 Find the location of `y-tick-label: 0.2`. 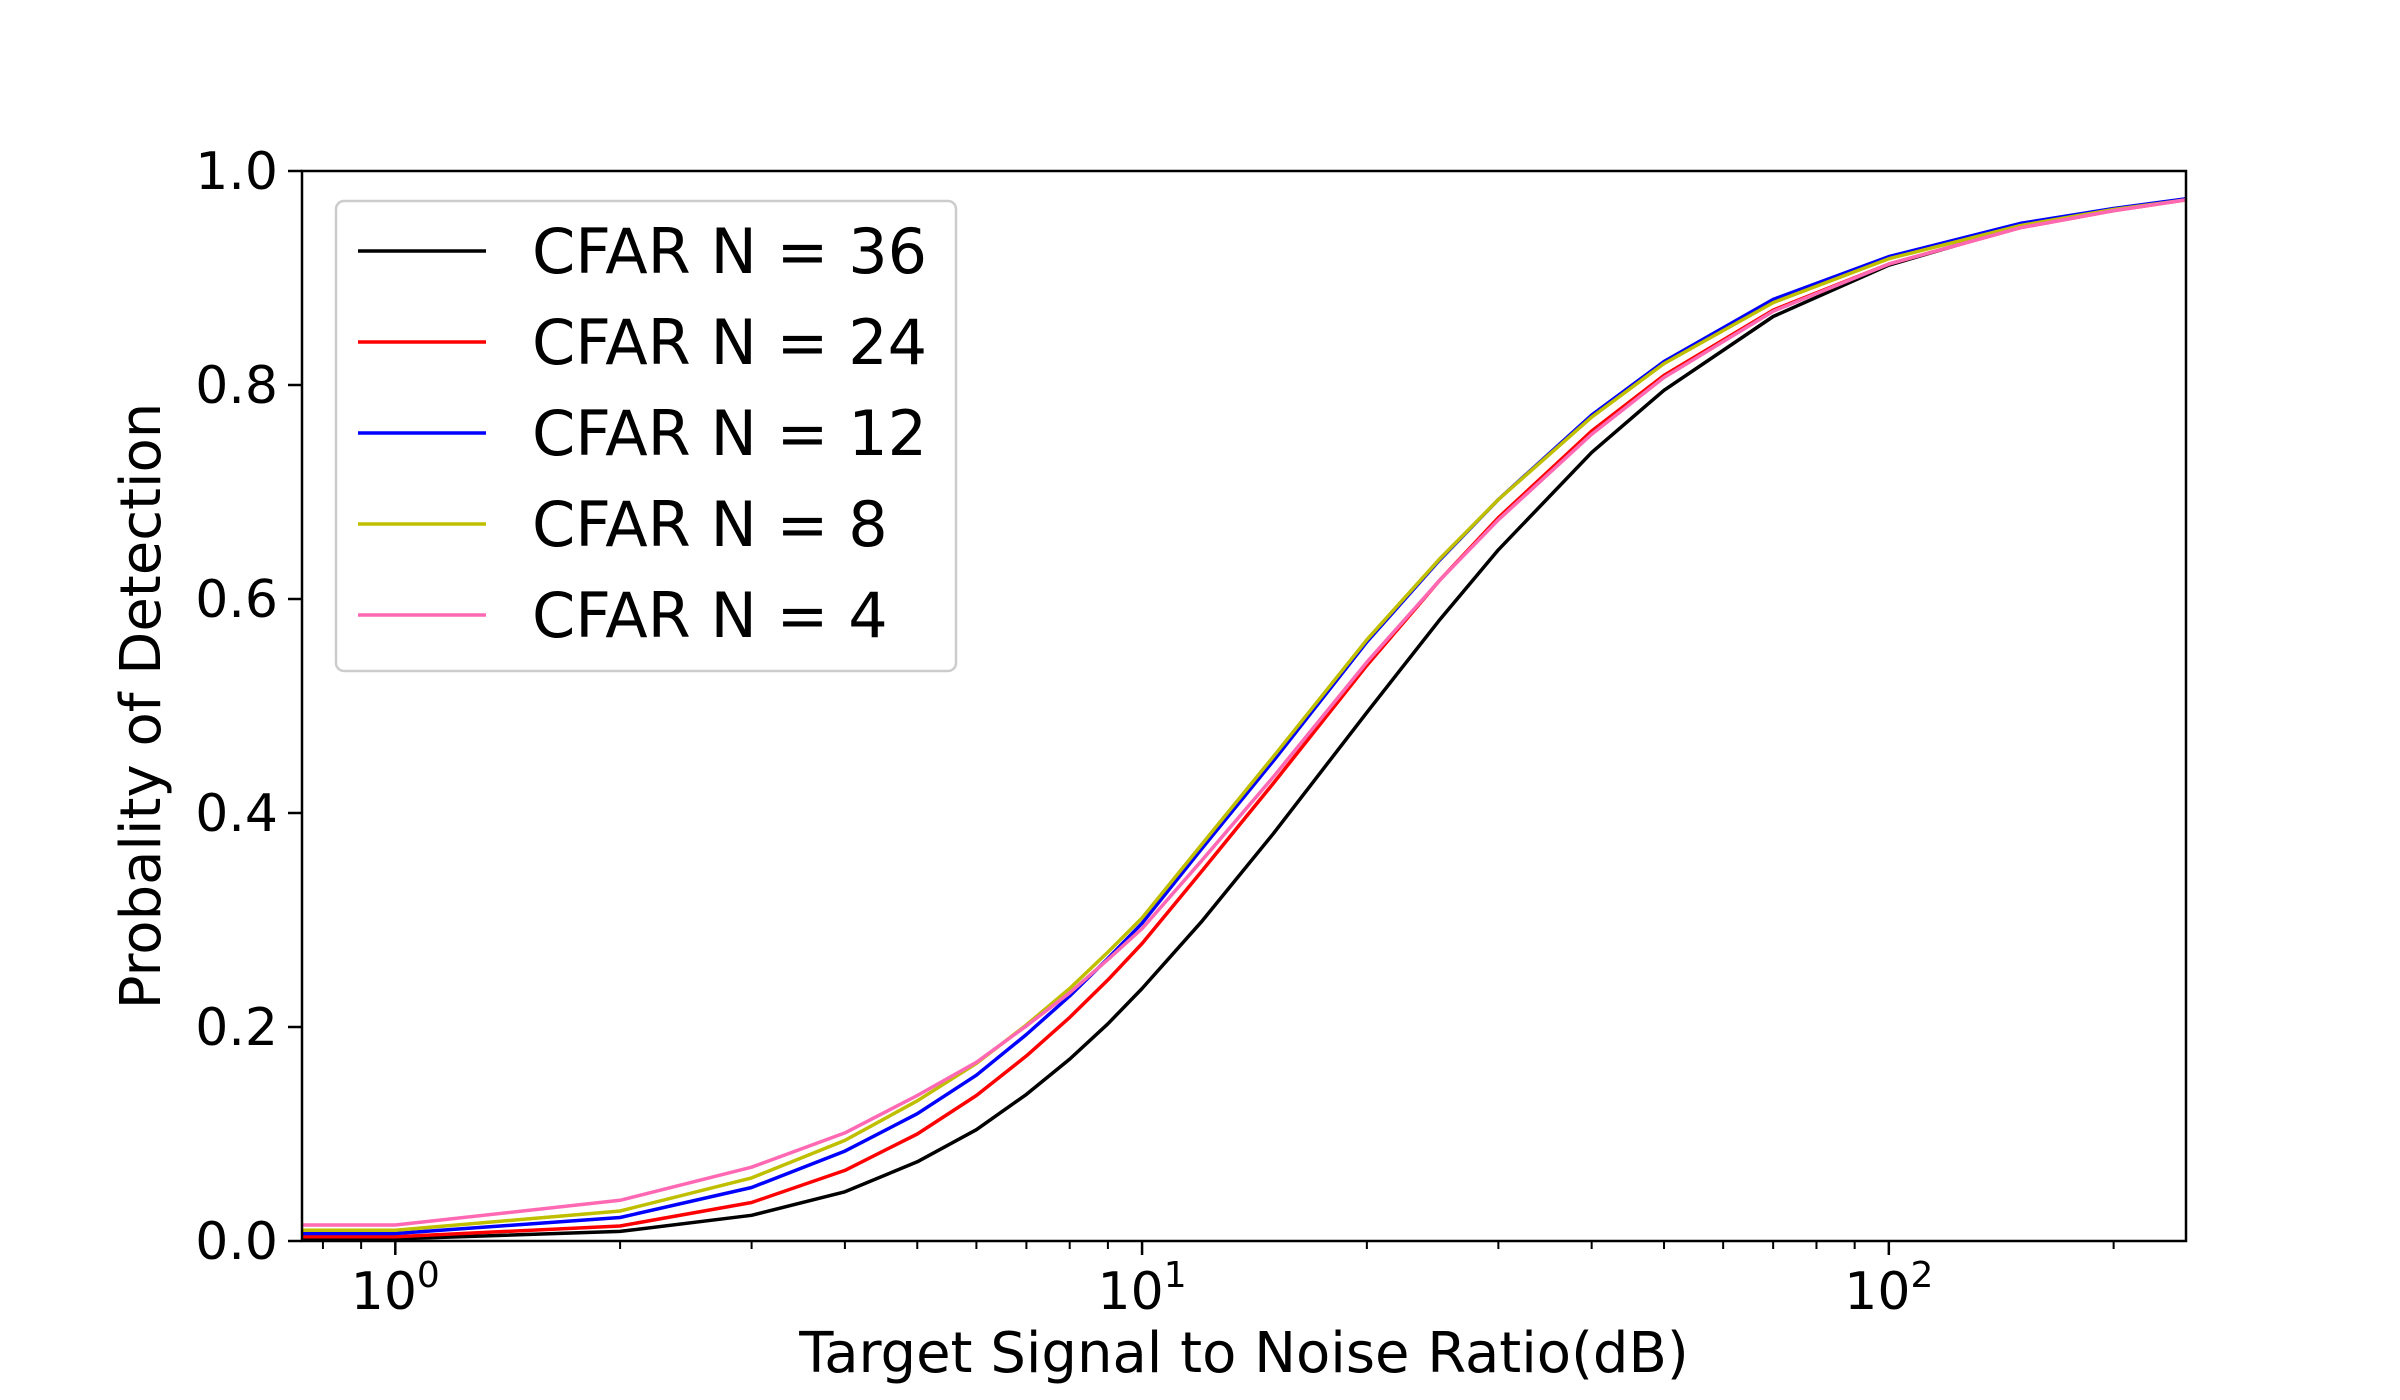

y-tick-label: 0.2 is located at coordinates (236, 1028).